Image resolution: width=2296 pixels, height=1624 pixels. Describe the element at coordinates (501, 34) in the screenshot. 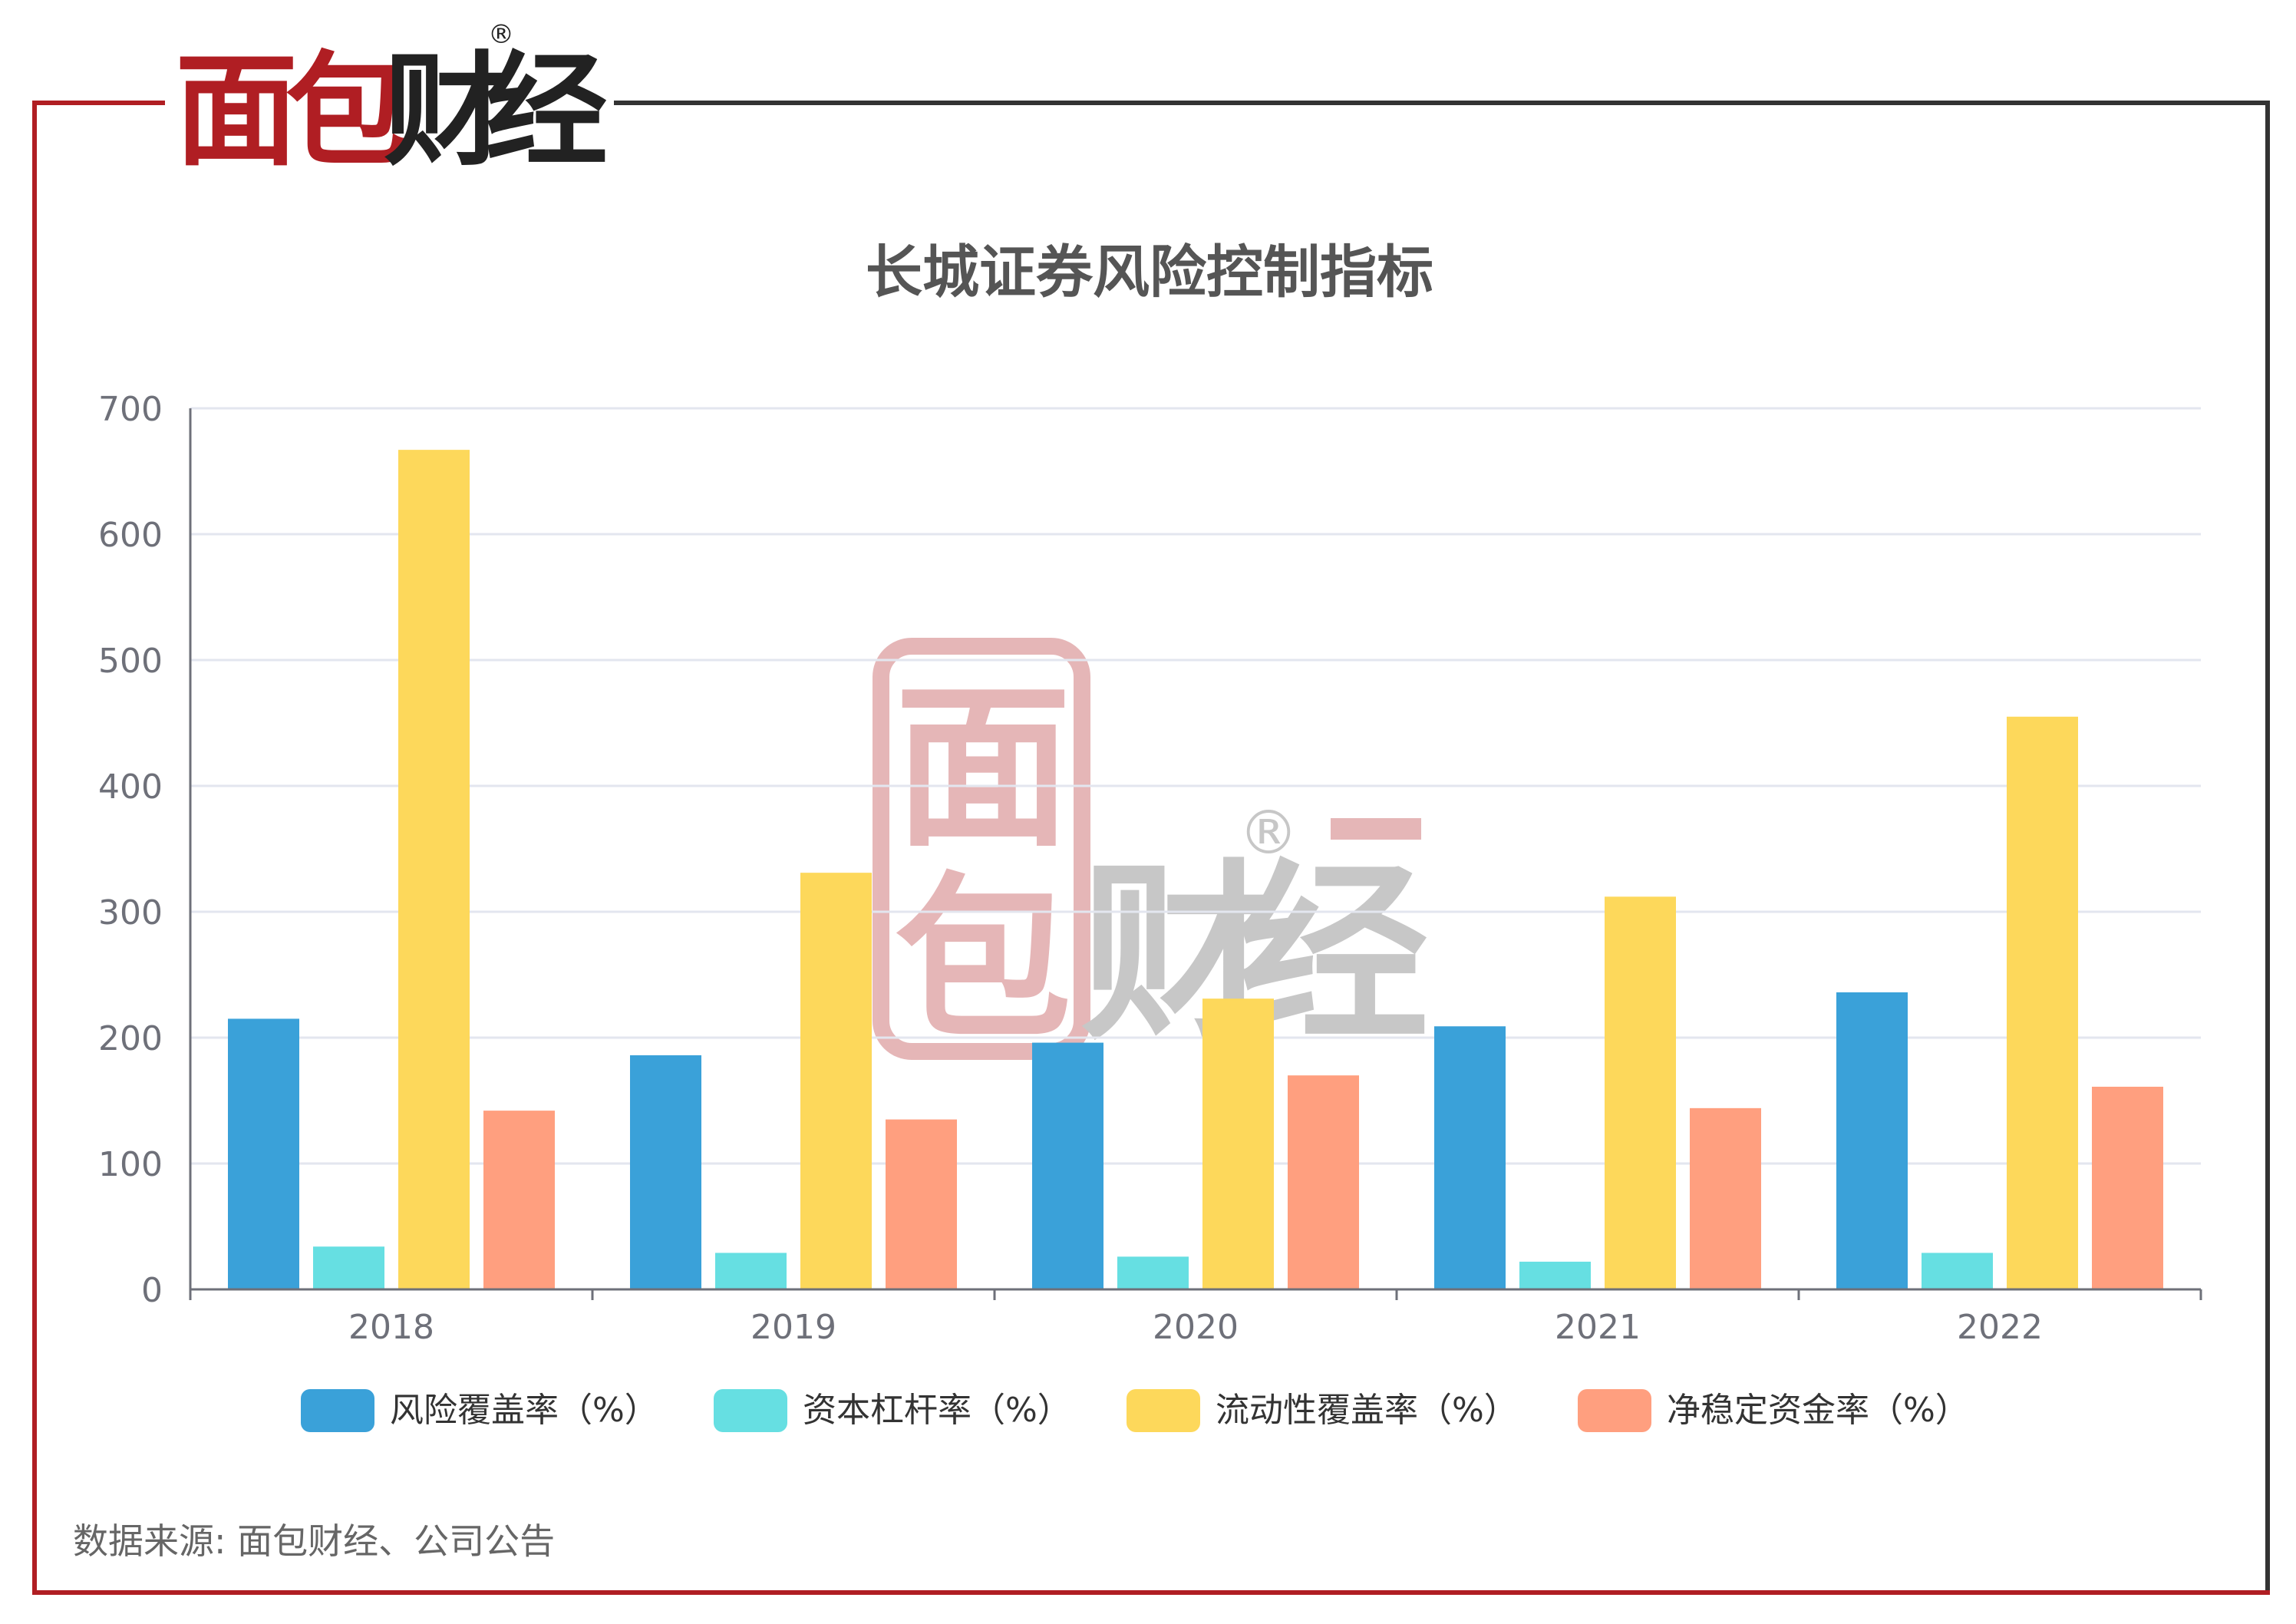

I see `logo-registered-mark: ®` at that location.